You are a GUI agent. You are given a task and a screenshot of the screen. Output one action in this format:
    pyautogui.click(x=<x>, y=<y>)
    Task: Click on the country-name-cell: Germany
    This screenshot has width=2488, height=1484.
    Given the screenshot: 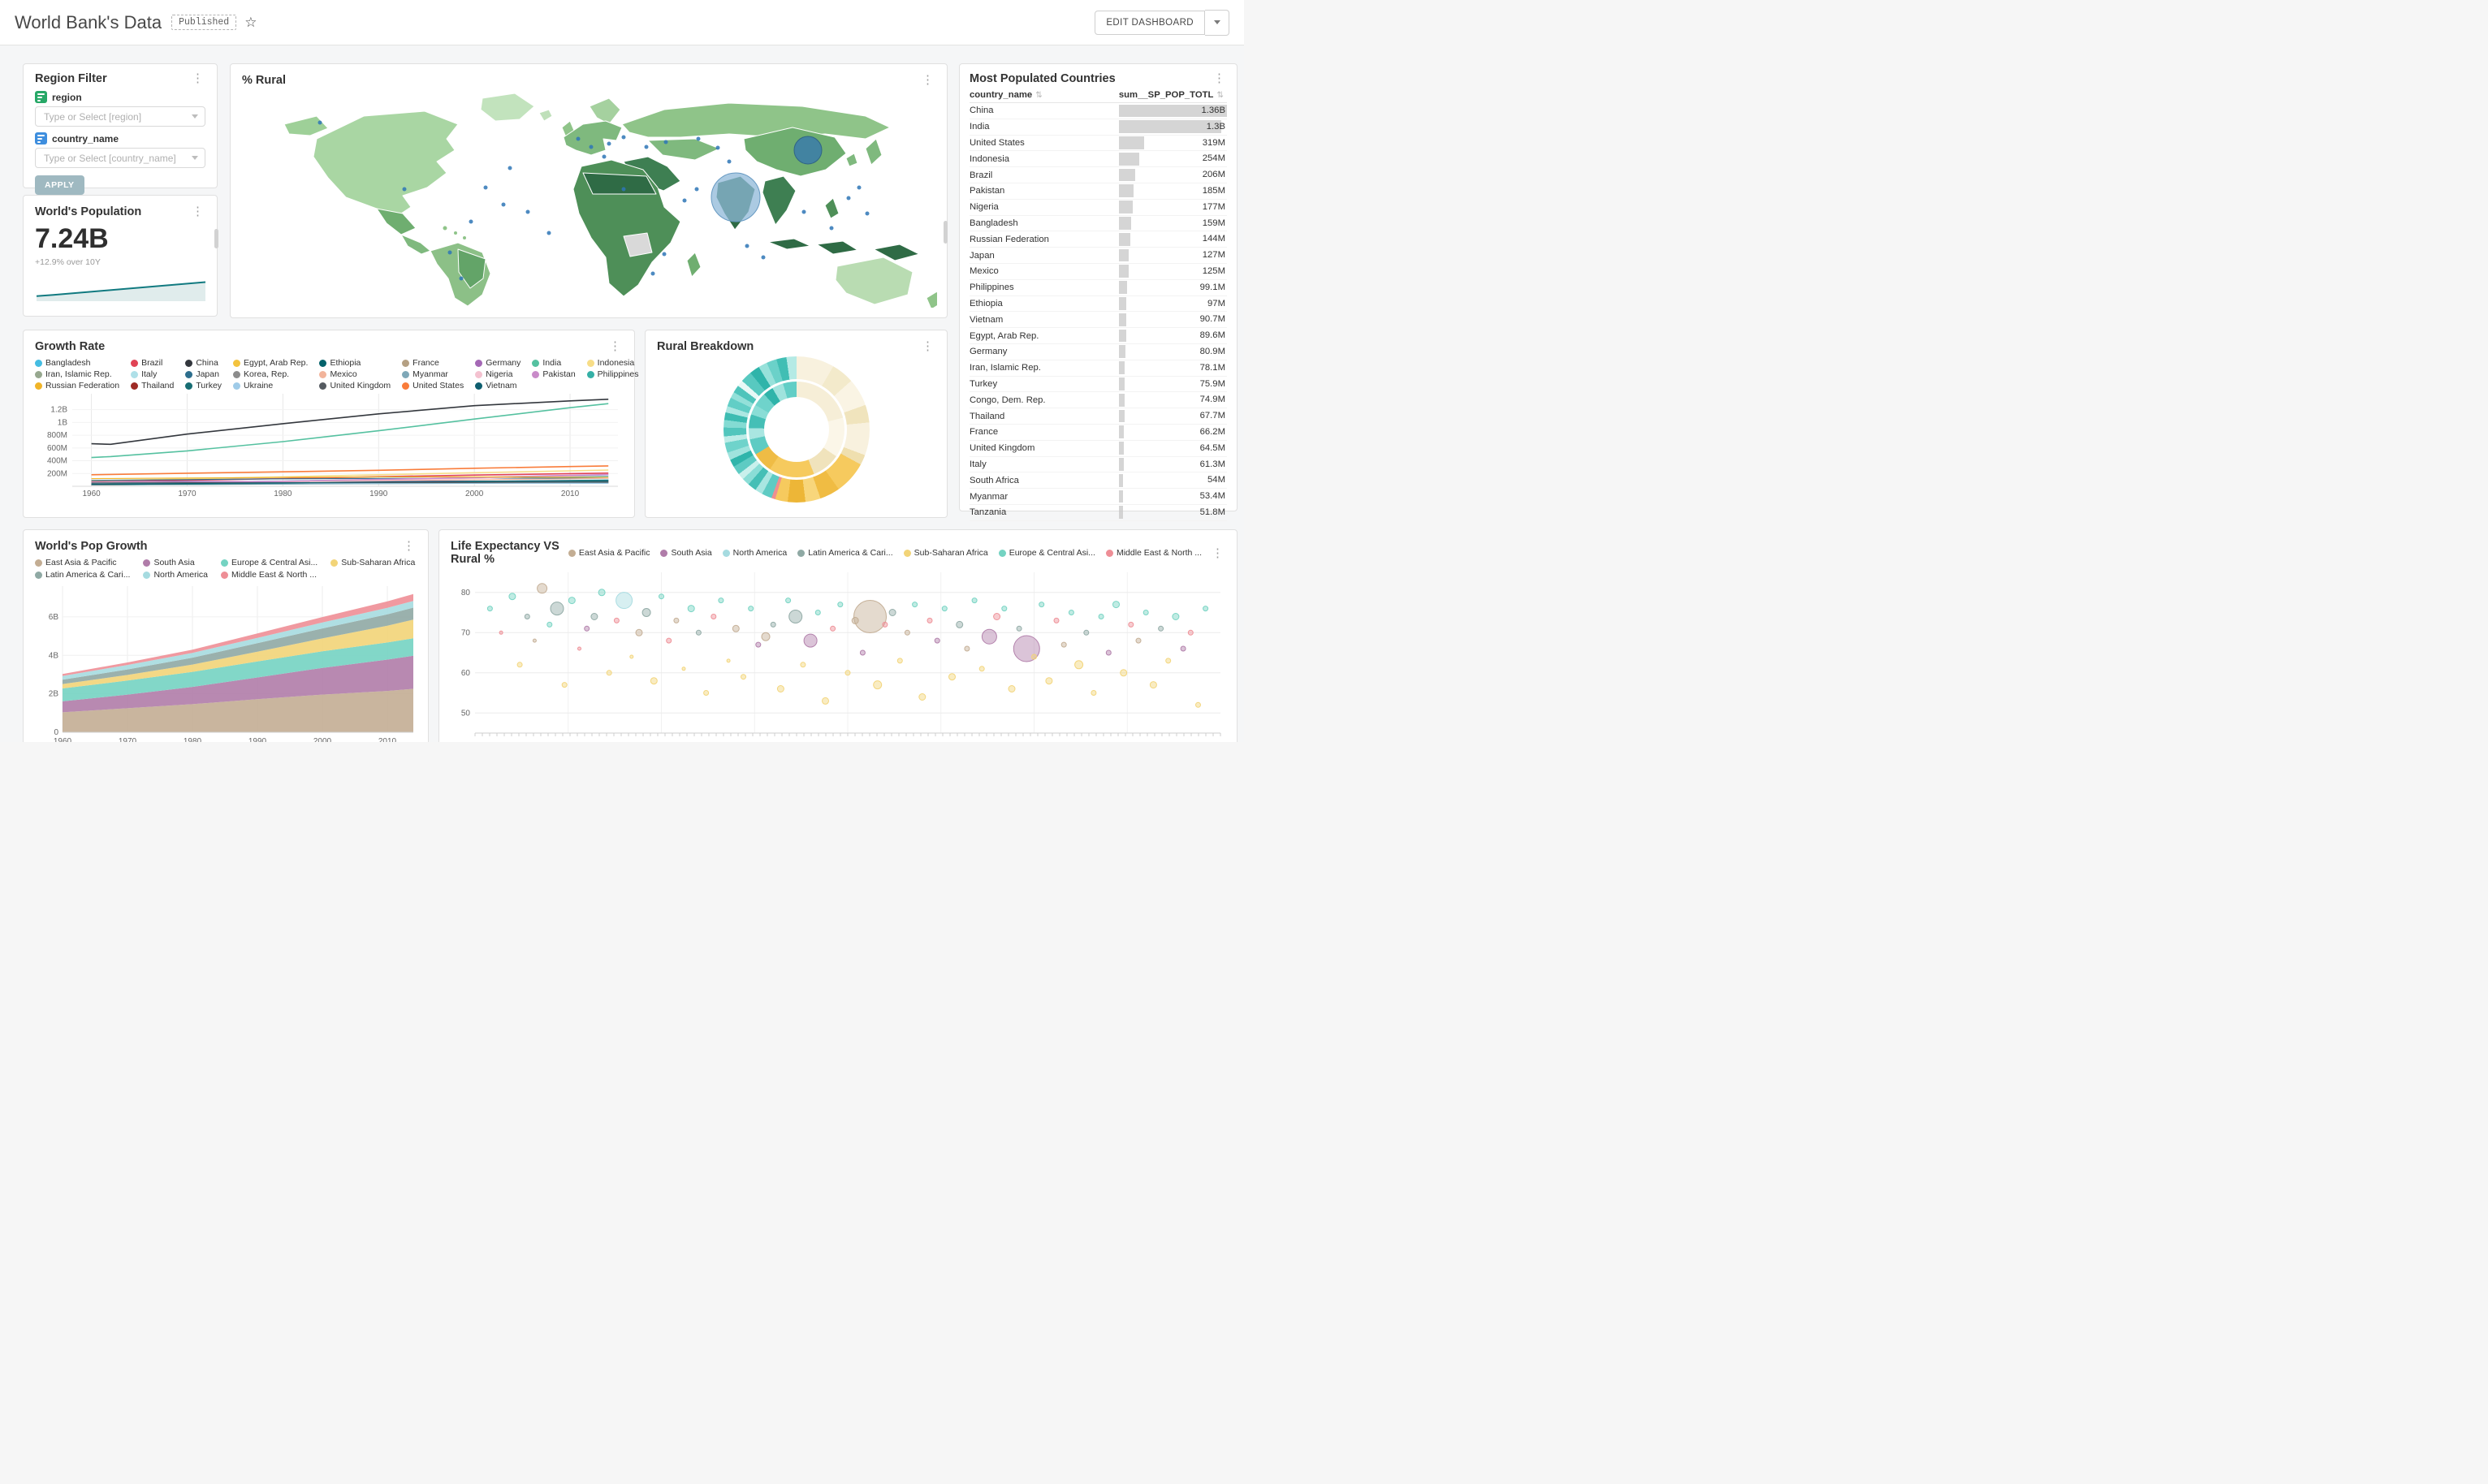 What is the action you would take?
    pyautogui.click(x=989, y=352)
    